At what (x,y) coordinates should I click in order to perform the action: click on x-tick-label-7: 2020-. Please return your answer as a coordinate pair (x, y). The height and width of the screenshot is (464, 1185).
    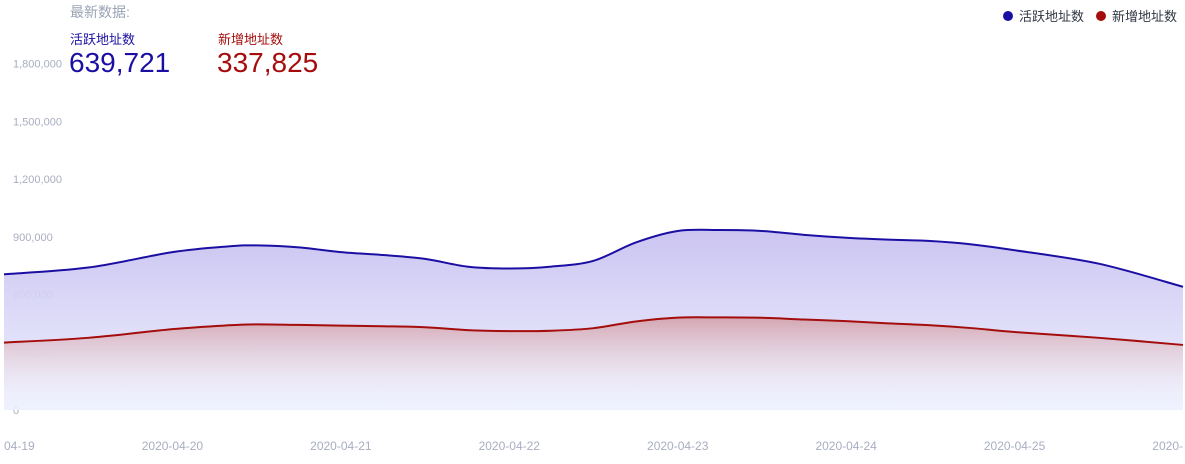
    Looking at the image, I should click on (1167, 446).